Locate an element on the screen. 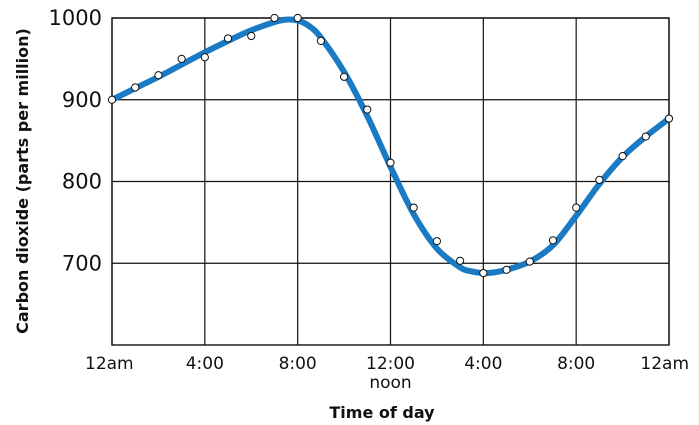 Image resolution: width=699 pixels, height=425 pixels. y-tick-label: 700 is located at coordinates (82, 263).